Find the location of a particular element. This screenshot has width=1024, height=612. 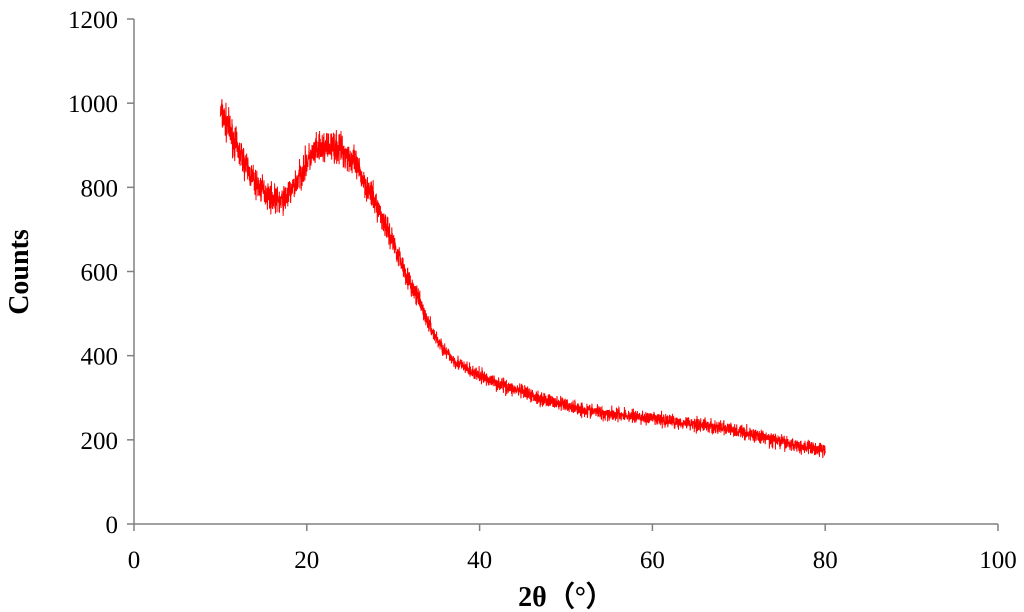

y-tick-label: 400 is located at coordinates (100, 357).